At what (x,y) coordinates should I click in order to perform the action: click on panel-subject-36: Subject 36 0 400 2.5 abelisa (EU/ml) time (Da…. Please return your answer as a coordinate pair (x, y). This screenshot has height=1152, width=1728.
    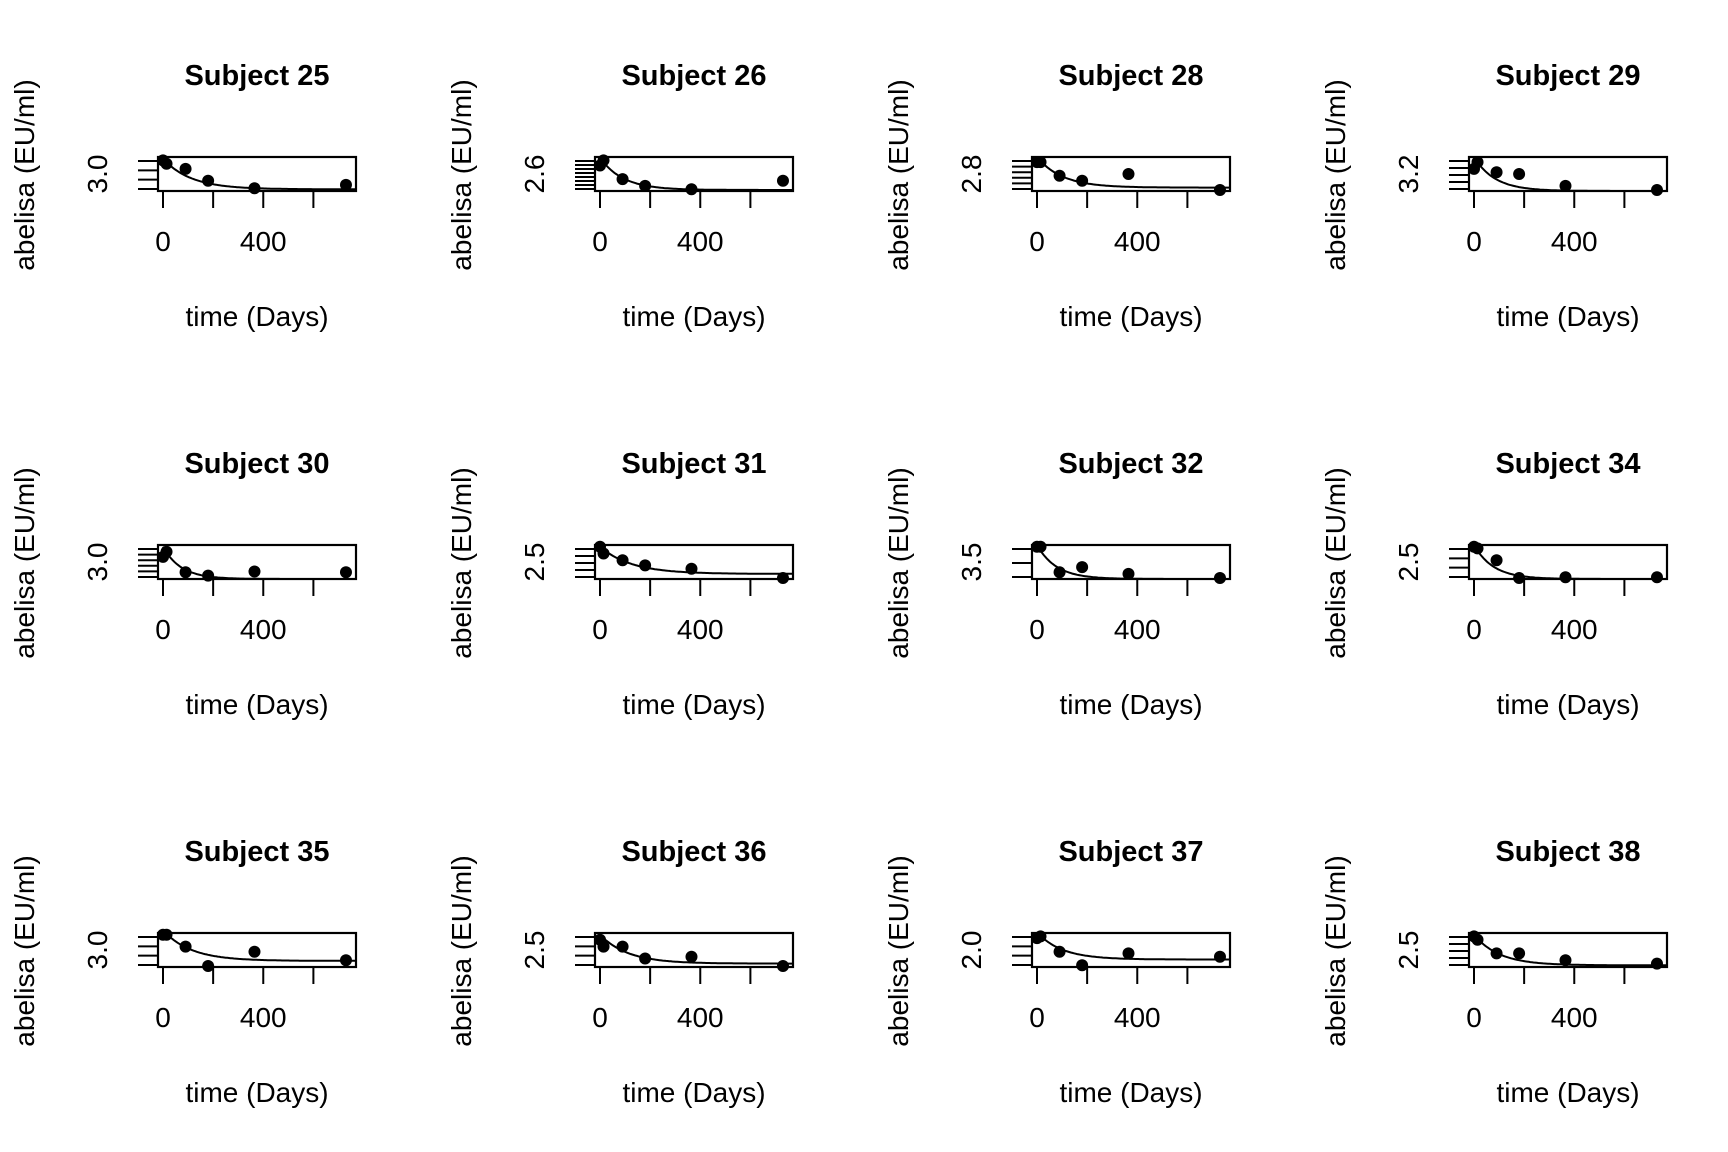
    Looking at the image, I should click on (620, 972).